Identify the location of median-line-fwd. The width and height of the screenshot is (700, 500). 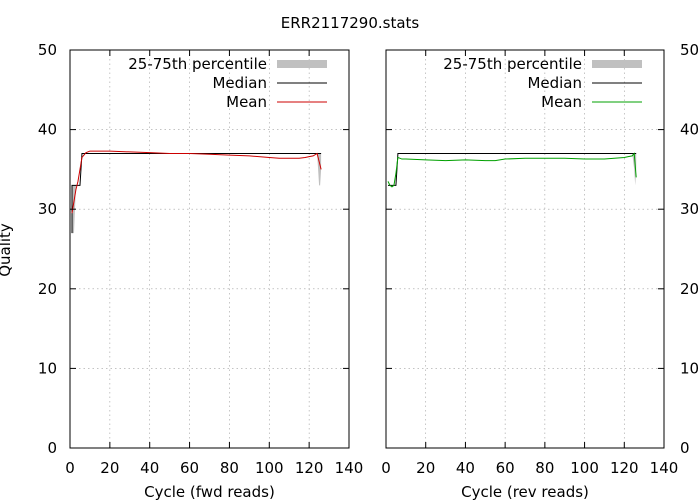
(196, 193).